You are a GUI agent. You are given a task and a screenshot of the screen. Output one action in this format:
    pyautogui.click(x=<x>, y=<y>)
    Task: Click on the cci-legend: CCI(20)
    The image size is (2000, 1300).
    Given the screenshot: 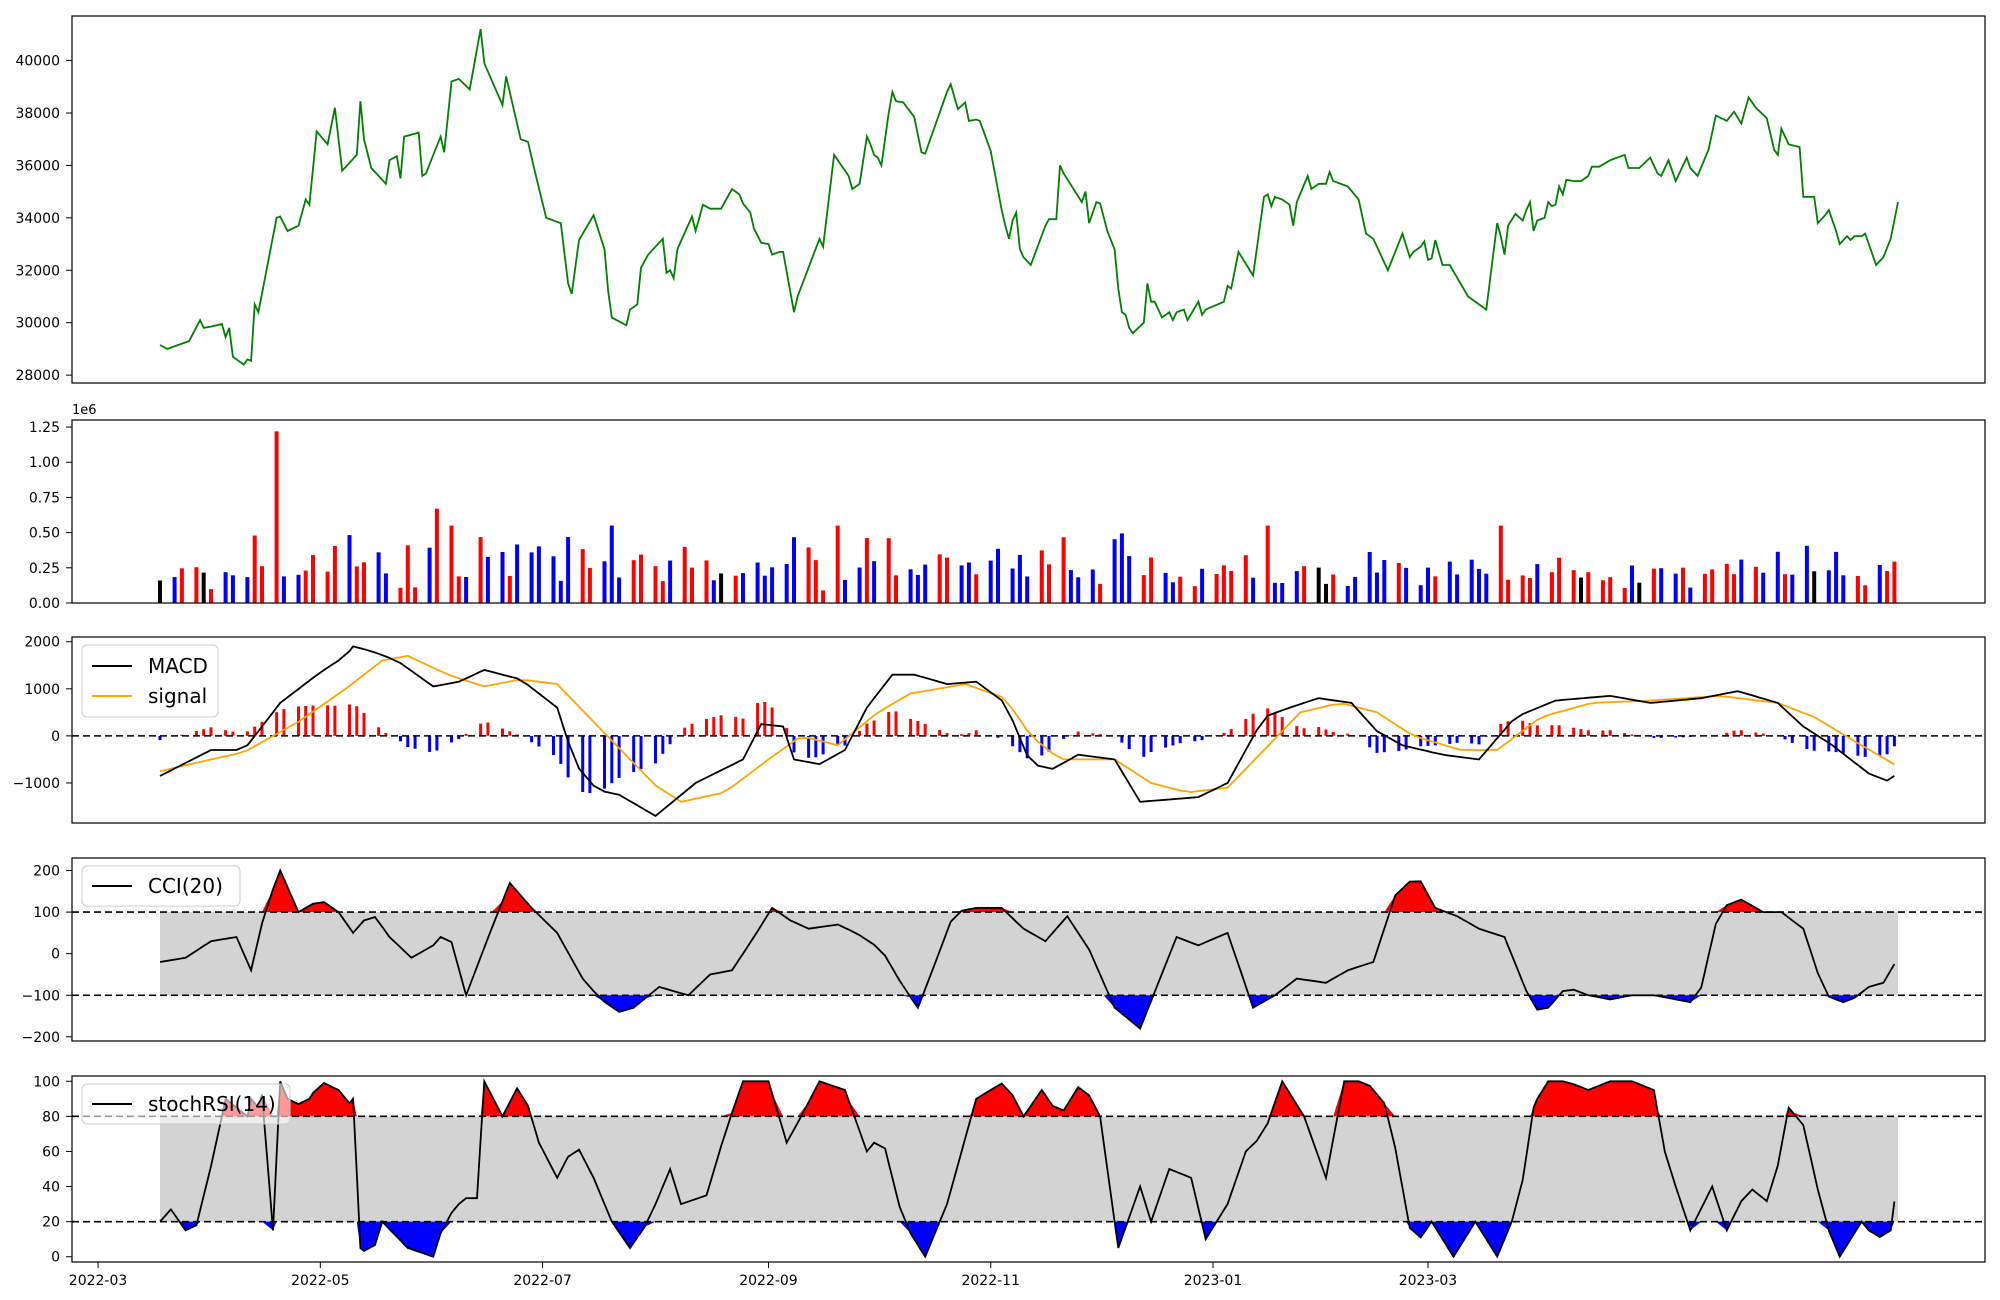 What is the action you would take?
    pyautogui.click(x=161, y=886)
    